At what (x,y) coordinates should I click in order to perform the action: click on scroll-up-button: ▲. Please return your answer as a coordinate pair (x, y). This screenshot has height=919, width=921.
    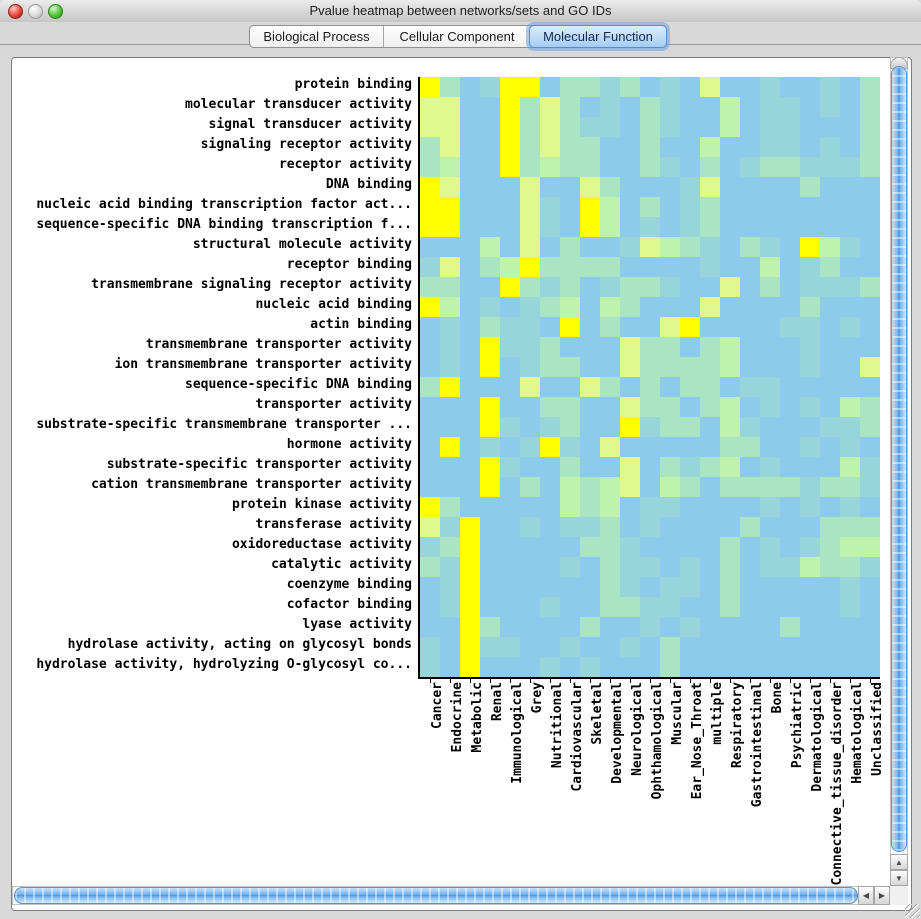
    Looking at the image, I should click on (899, 862).